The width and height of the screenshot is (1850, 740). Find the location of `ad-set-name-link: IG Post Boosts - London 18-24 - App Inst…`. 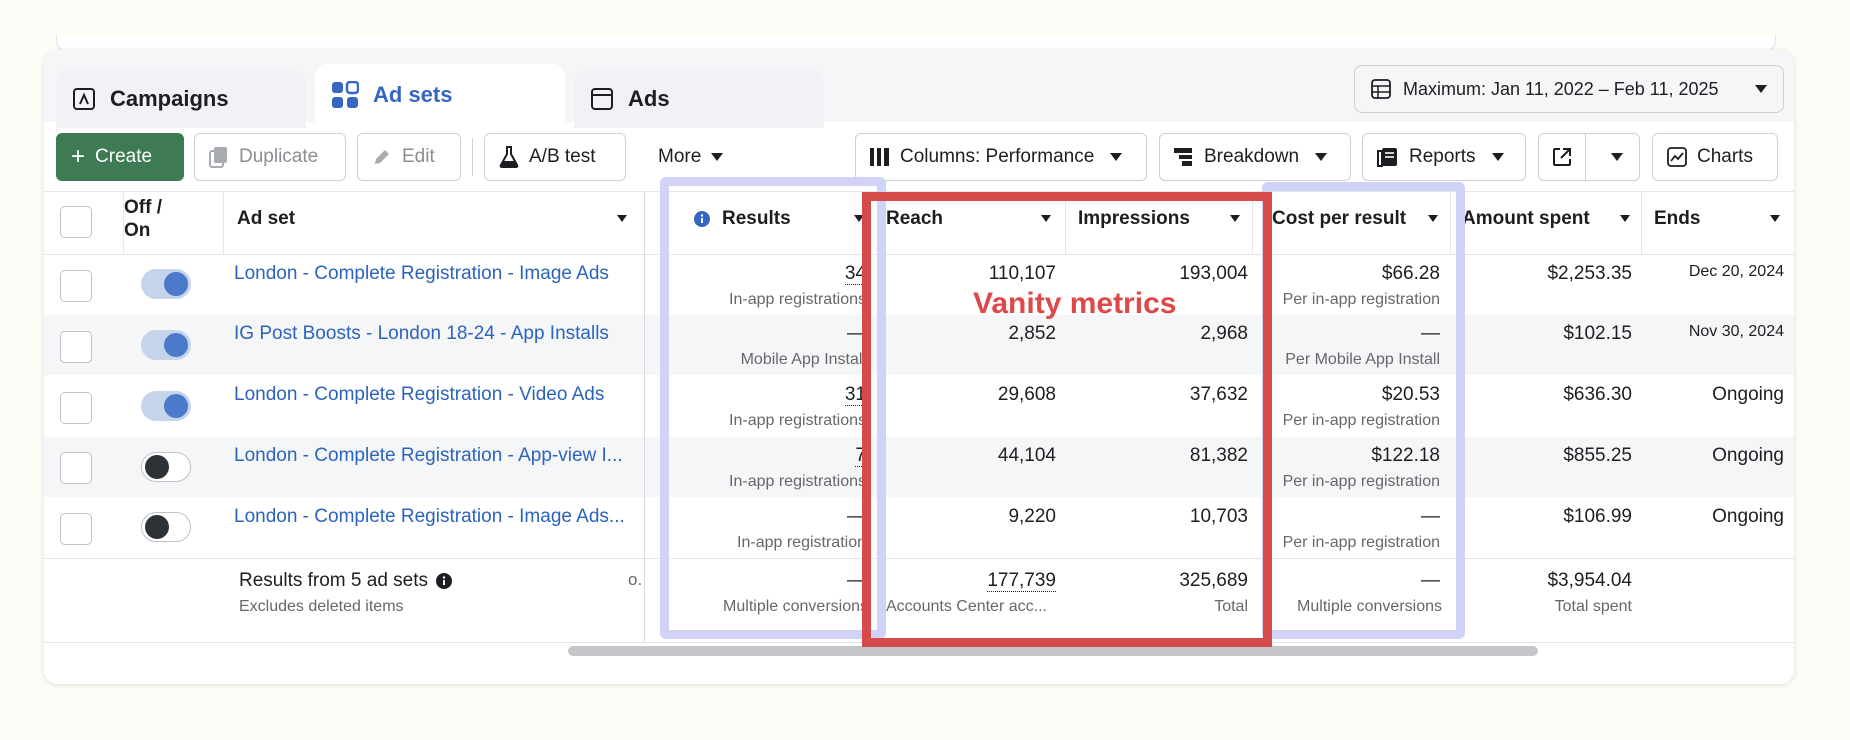

ad-set-name-link: IG Post Boosts - London 18-24 - App Inst… is located at coordinates (421, 333).